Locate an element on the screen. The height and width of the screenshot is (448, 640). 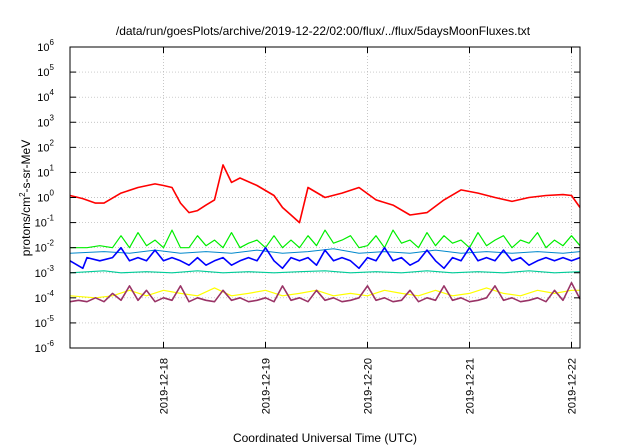
y-tick-label: 10⁶ is located at coordinates (45, 46).